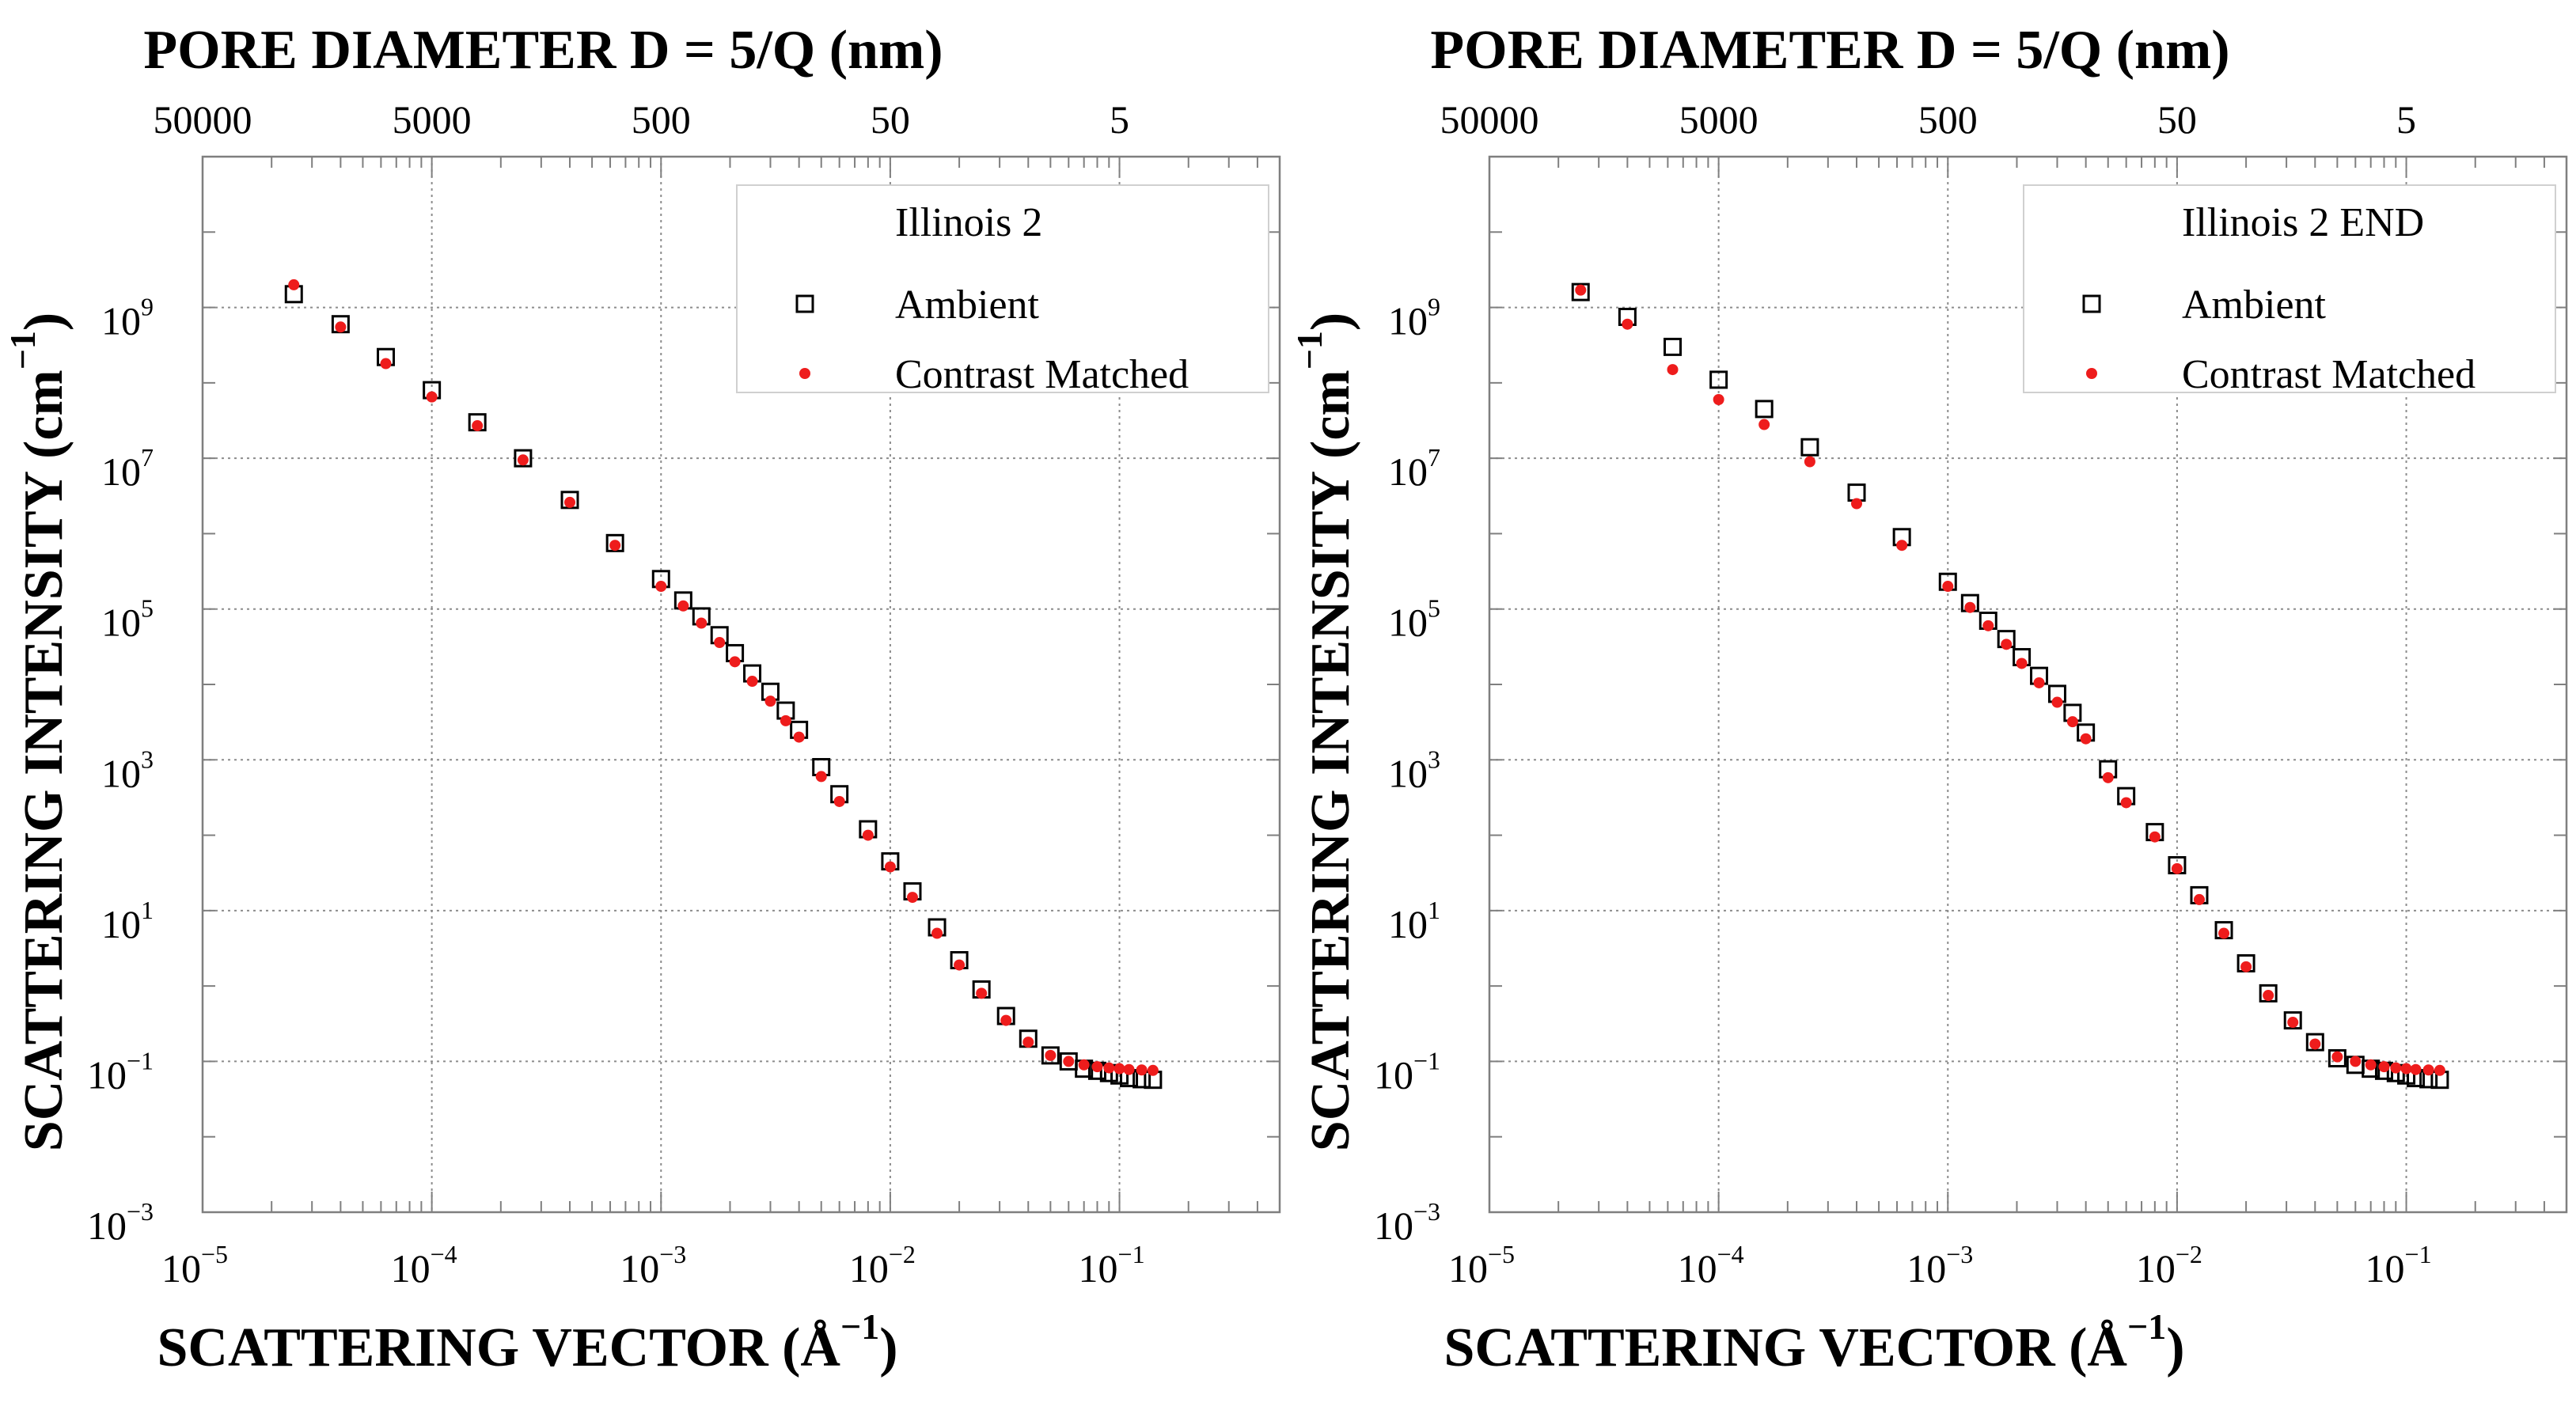 This screenshot has height=1410, width=2576. Describe the element at coordinates (2406, 119) in the screenshot. I see `top-tick-label: 5` at that location.